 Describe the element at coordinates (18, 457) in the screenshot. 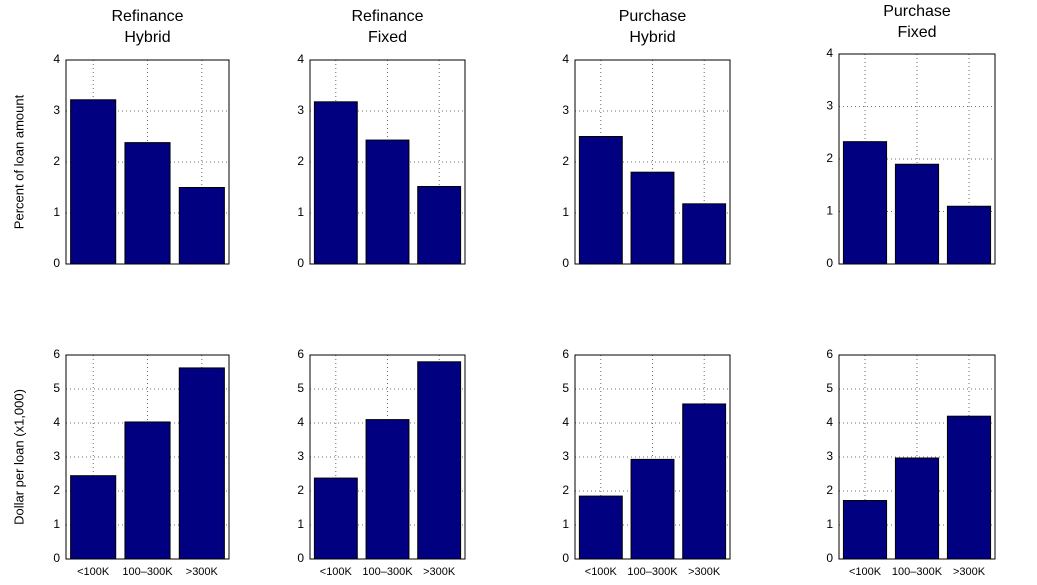

I see `y-axis-label: Dollar per loan (x1,000)` at that location.